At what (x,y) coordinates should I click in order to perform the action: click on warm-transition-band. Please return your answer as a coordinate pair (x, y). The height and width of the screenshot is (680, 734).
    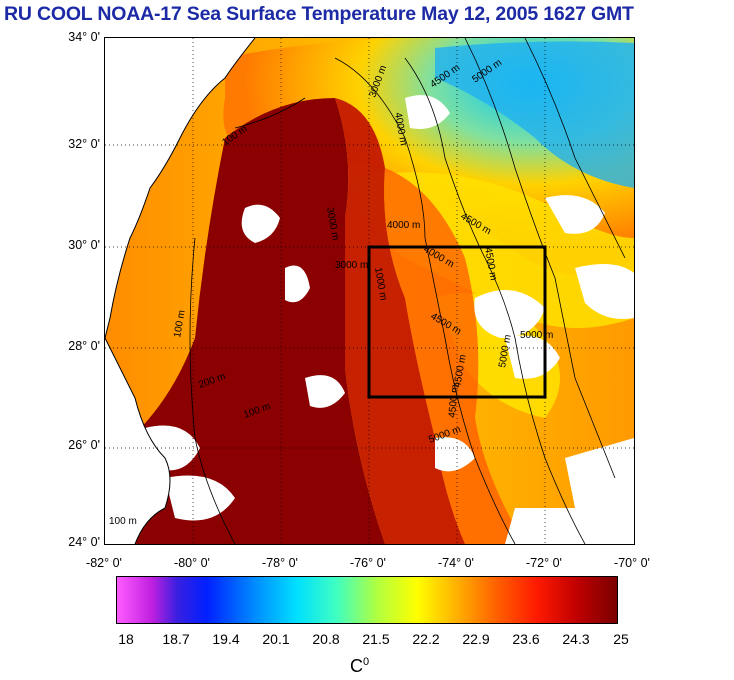
    Looking at the image, I should click on (454, 356).